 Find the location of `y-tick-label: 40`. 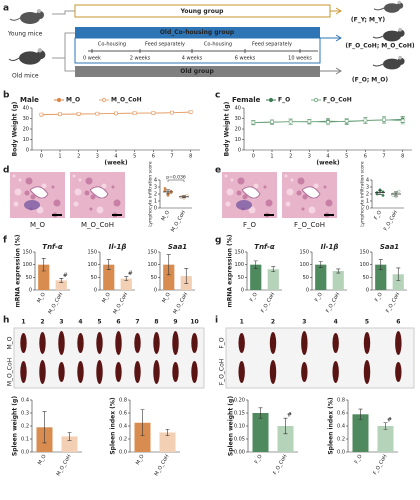

y-tick-label: 40 is located at coordinates (26, 109).